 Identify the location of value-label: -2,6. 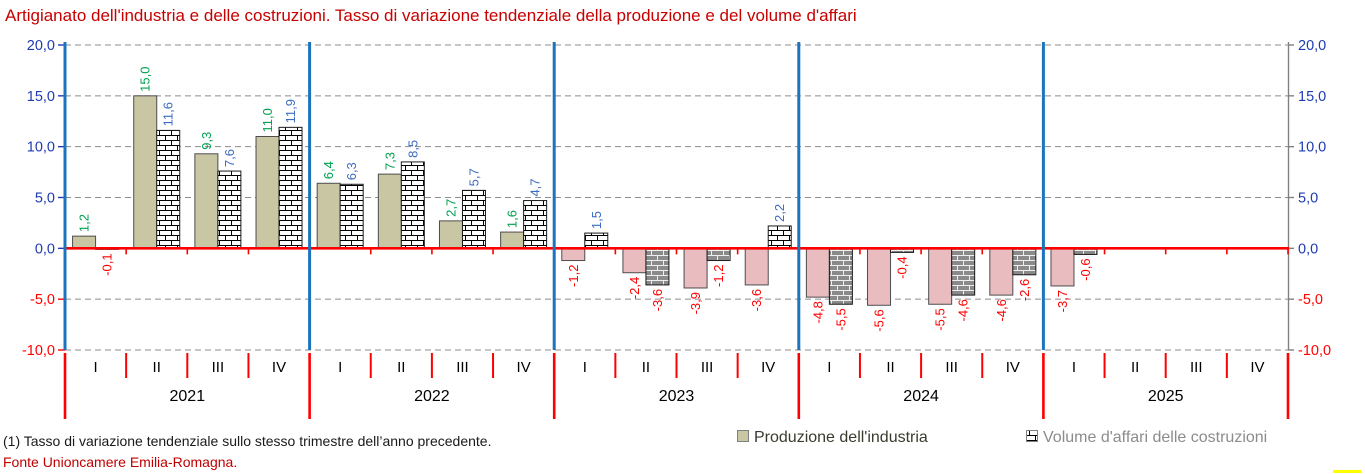
(1024, 290).